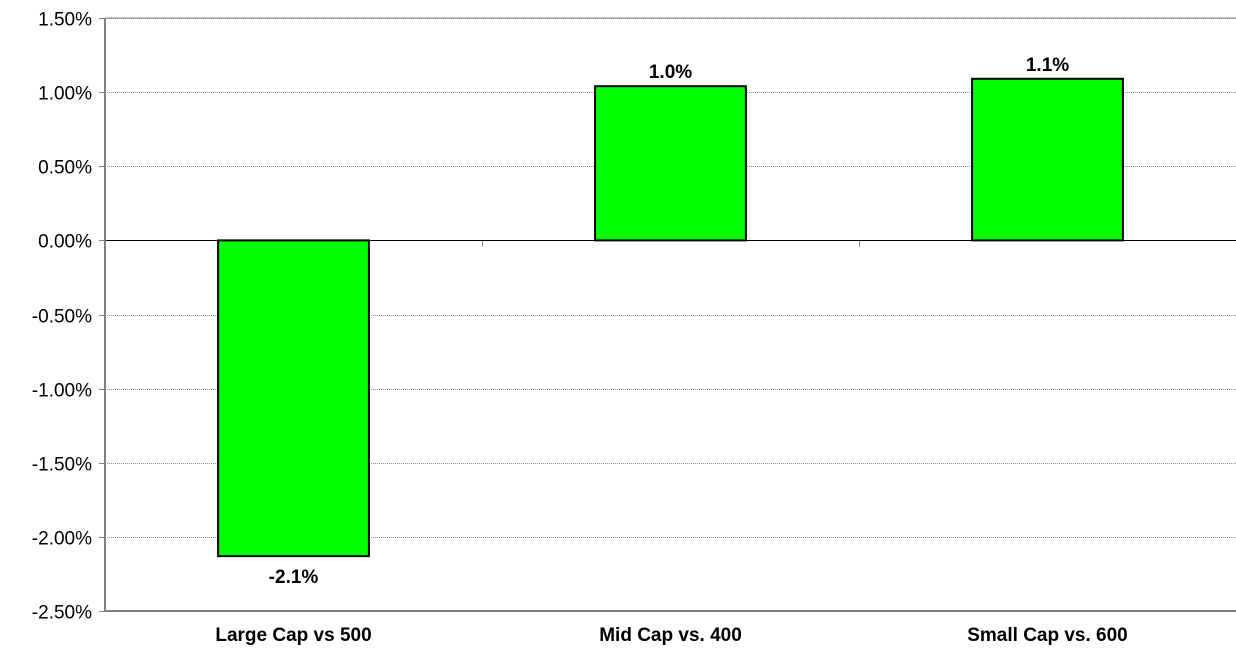  Describe the element at coordinates (65, 242) in the screenshot. I see `y-tick-label: 0.00%` at that location.